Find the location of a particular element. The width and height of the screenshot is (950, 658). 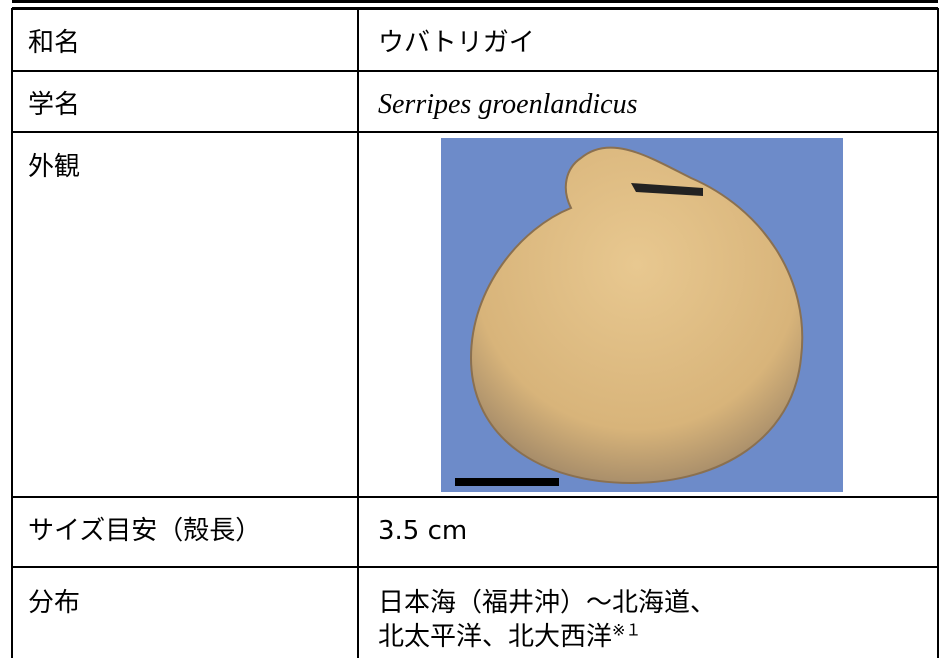

row-label: 外観 is located at coordinates (54, 167).